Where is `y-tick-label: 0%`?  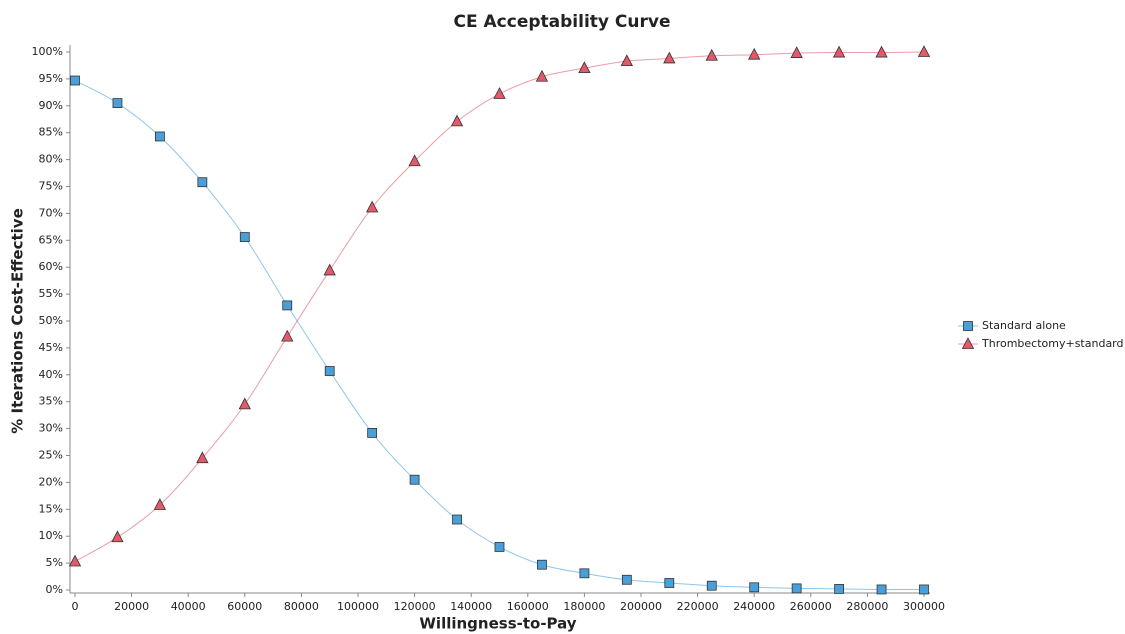 y-tick-label: 0% is located at coordinates (54, 589).